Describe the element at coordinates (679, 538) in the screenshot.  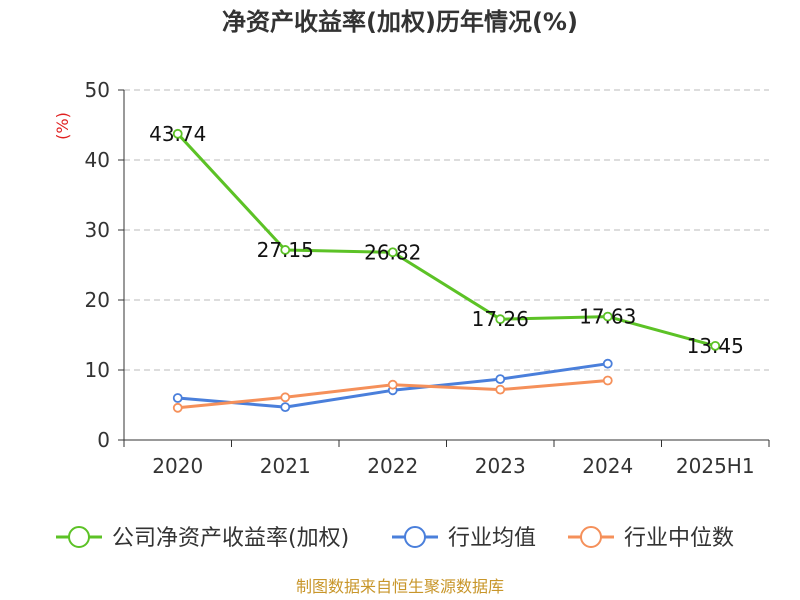
I see `legend-label: 行业中位数` at that location.